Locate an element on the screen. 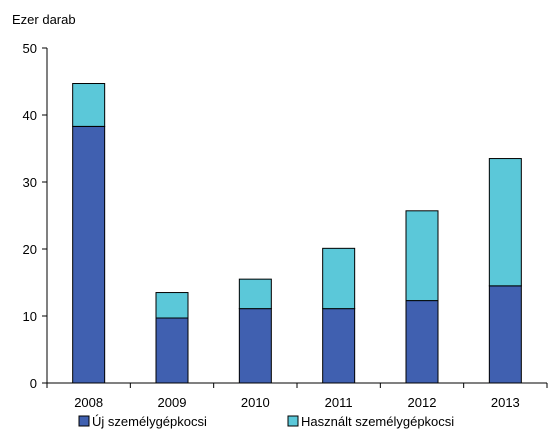 Image resolution: width=555 pixels, height=439 pixels. y-tick-label: 30 is located at coordinates (30, 182).